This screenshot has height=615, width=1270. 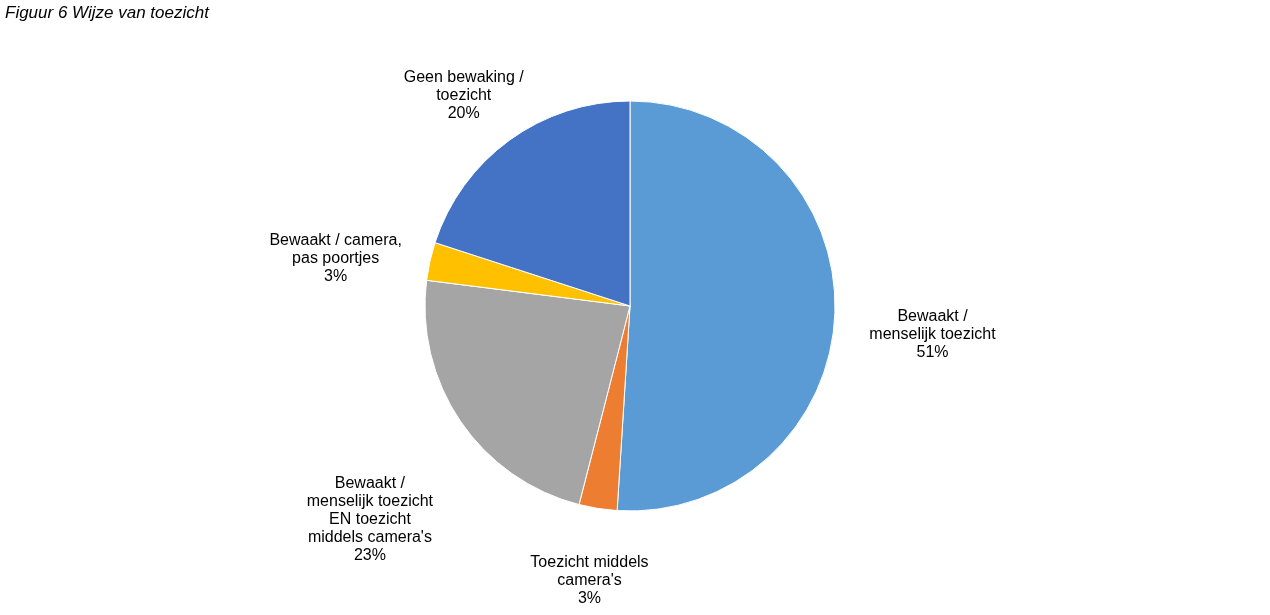 I want to click on text: Figuur 6 Wijze van toezicht, so click(x=108, y=12).